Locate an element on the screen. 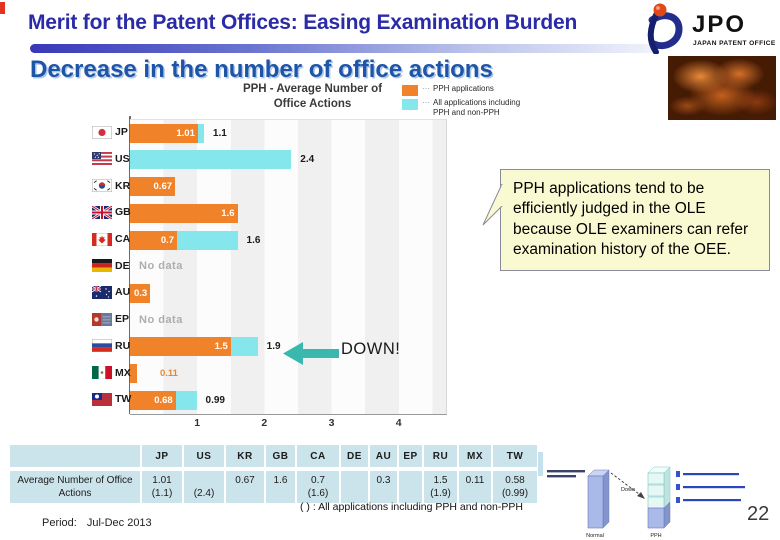  cell-line1: 1.6 is located at coordinates (280, 480).